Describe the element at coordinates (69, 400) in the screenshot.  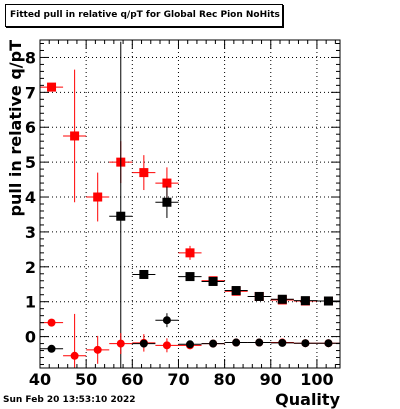
I see `timestamp: Sun Feb 20 13:53:10 2022` at that location.